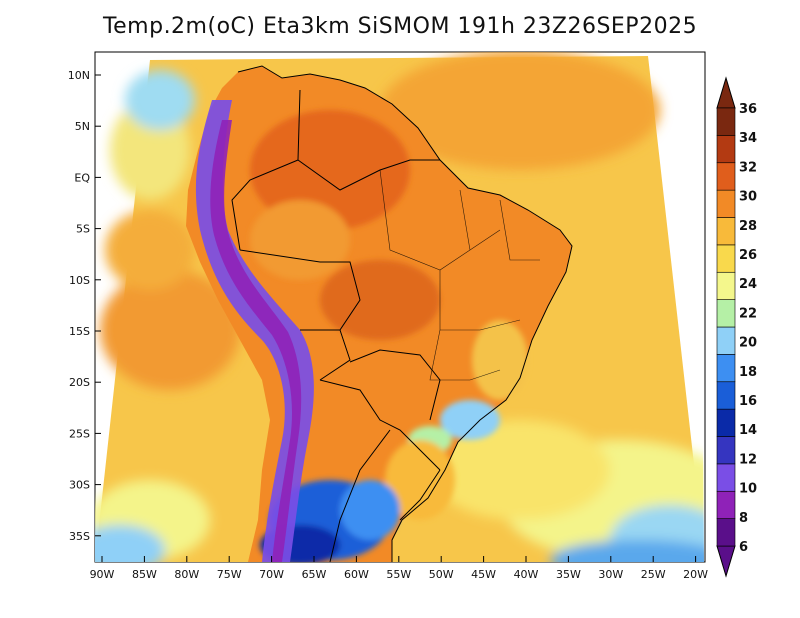 The height and width of the screenshot is (618, 800). I want to click on colorbar-label: 12, so click(748, 459).